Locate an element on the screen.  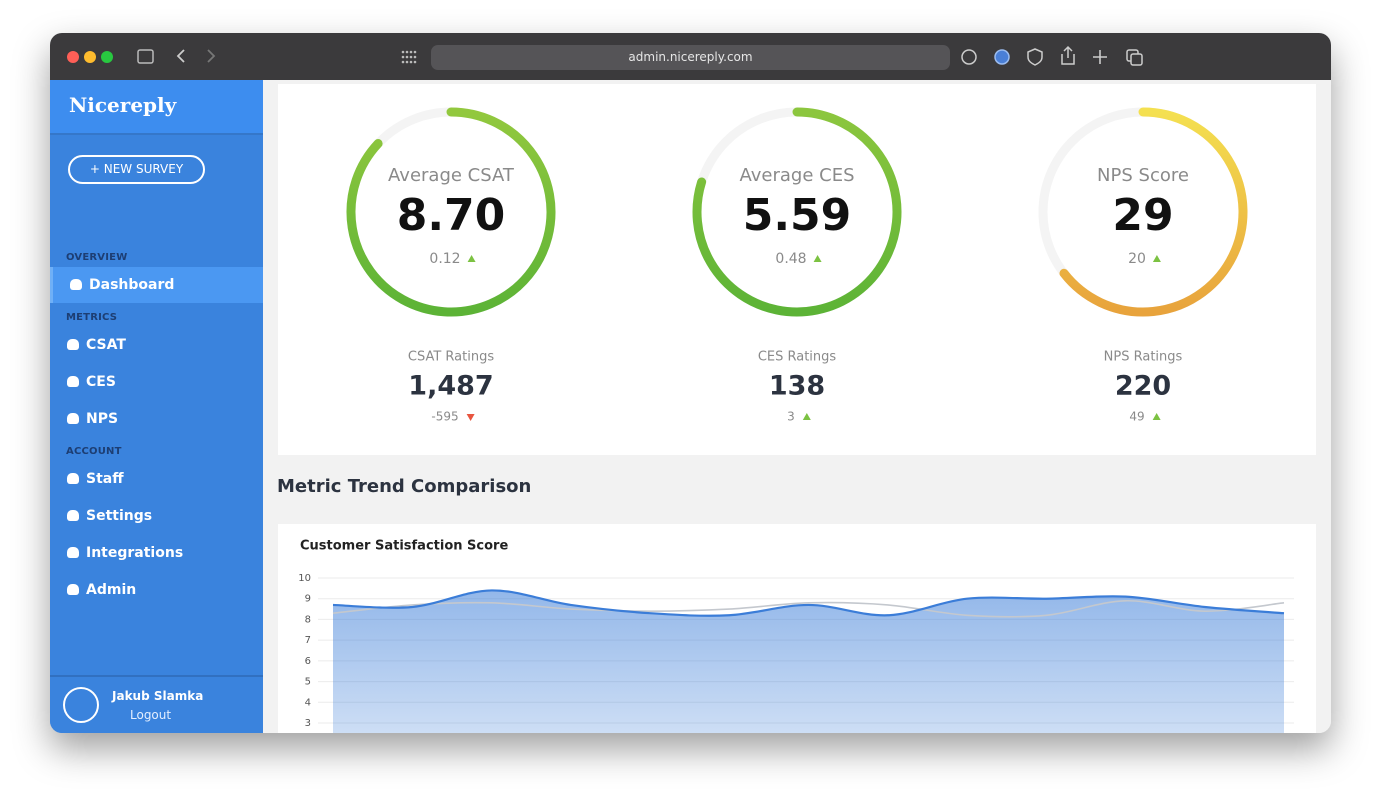
menu-label: CSAT is located at coordinates (106, 345).